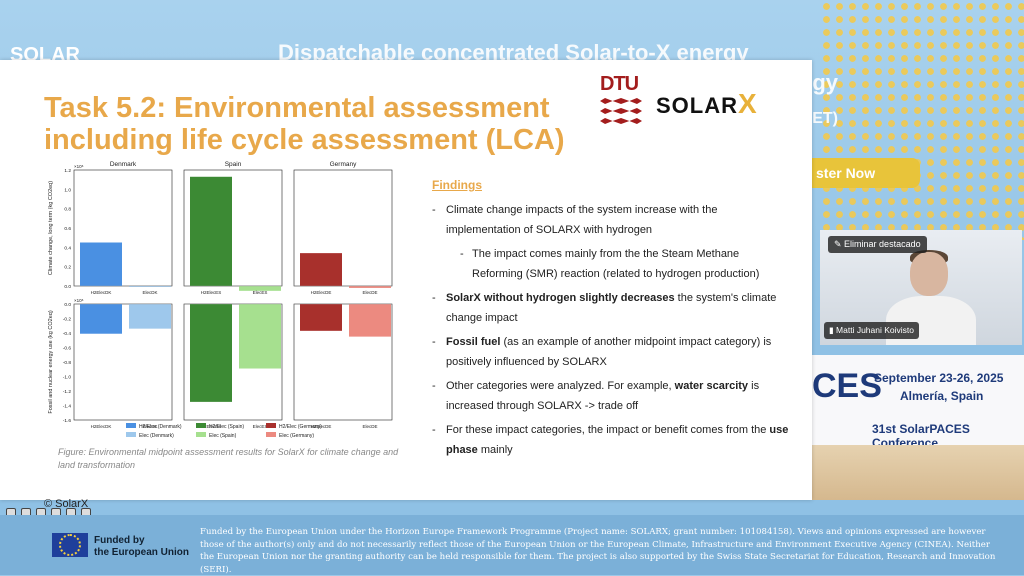 This screenshot has width=1024, height=576. What do you see at coordinates (119, 540) in the screenshot?
I see `eu-line1: Funded by` at bounding box center [119, 540].